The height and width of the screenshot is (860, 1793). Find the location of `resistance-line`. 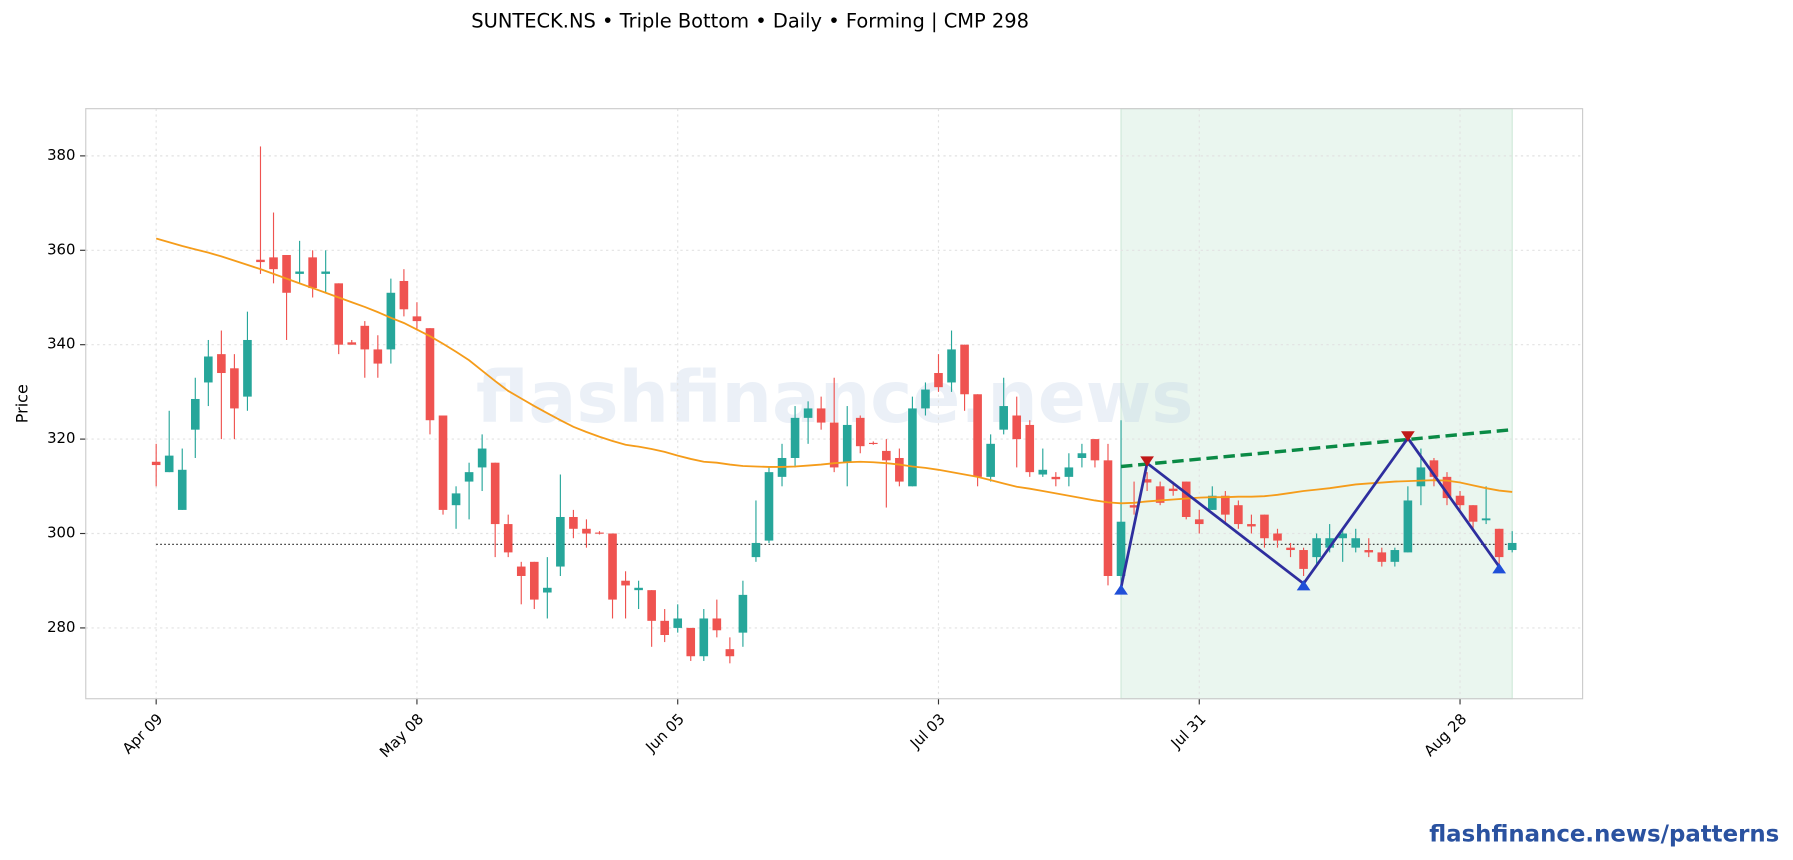

resistance-line is located at coordinates (1316, 448).